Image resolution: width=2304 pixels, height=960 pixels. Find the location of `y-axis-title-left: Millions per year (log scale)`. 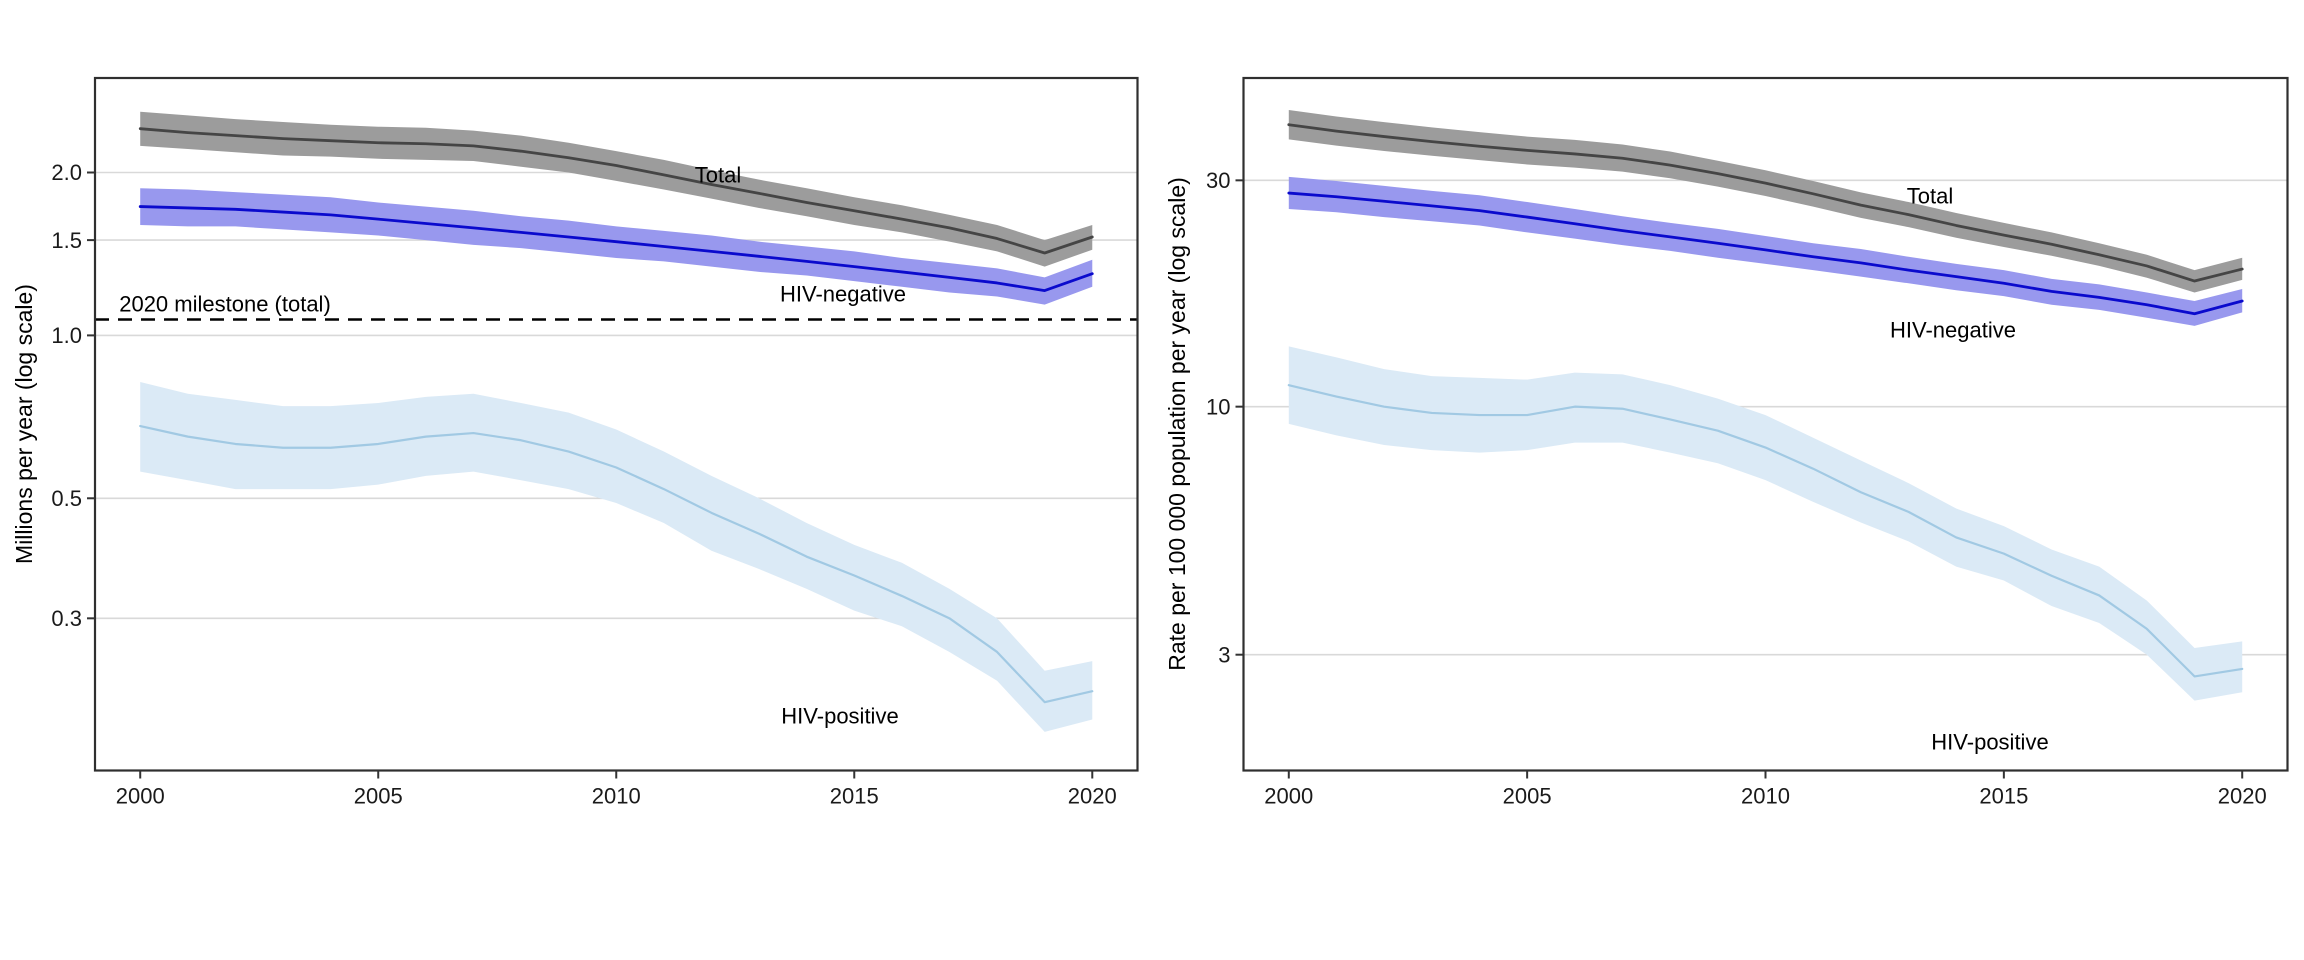

y-axis-title-left: Millions per year (log scale) is located at coordinates (24, 424).